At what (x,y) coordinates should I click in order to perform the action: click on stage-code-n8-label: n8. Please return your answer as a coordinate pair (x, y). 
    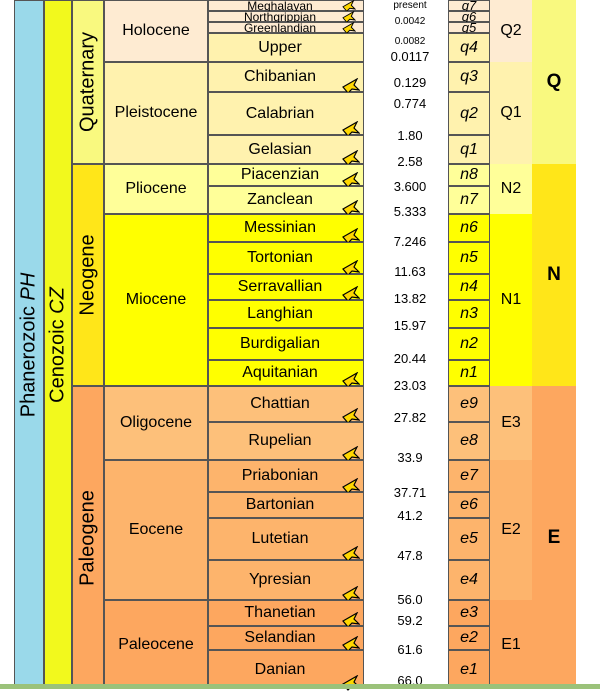
    Looking at the image, I should click on (469, 174).